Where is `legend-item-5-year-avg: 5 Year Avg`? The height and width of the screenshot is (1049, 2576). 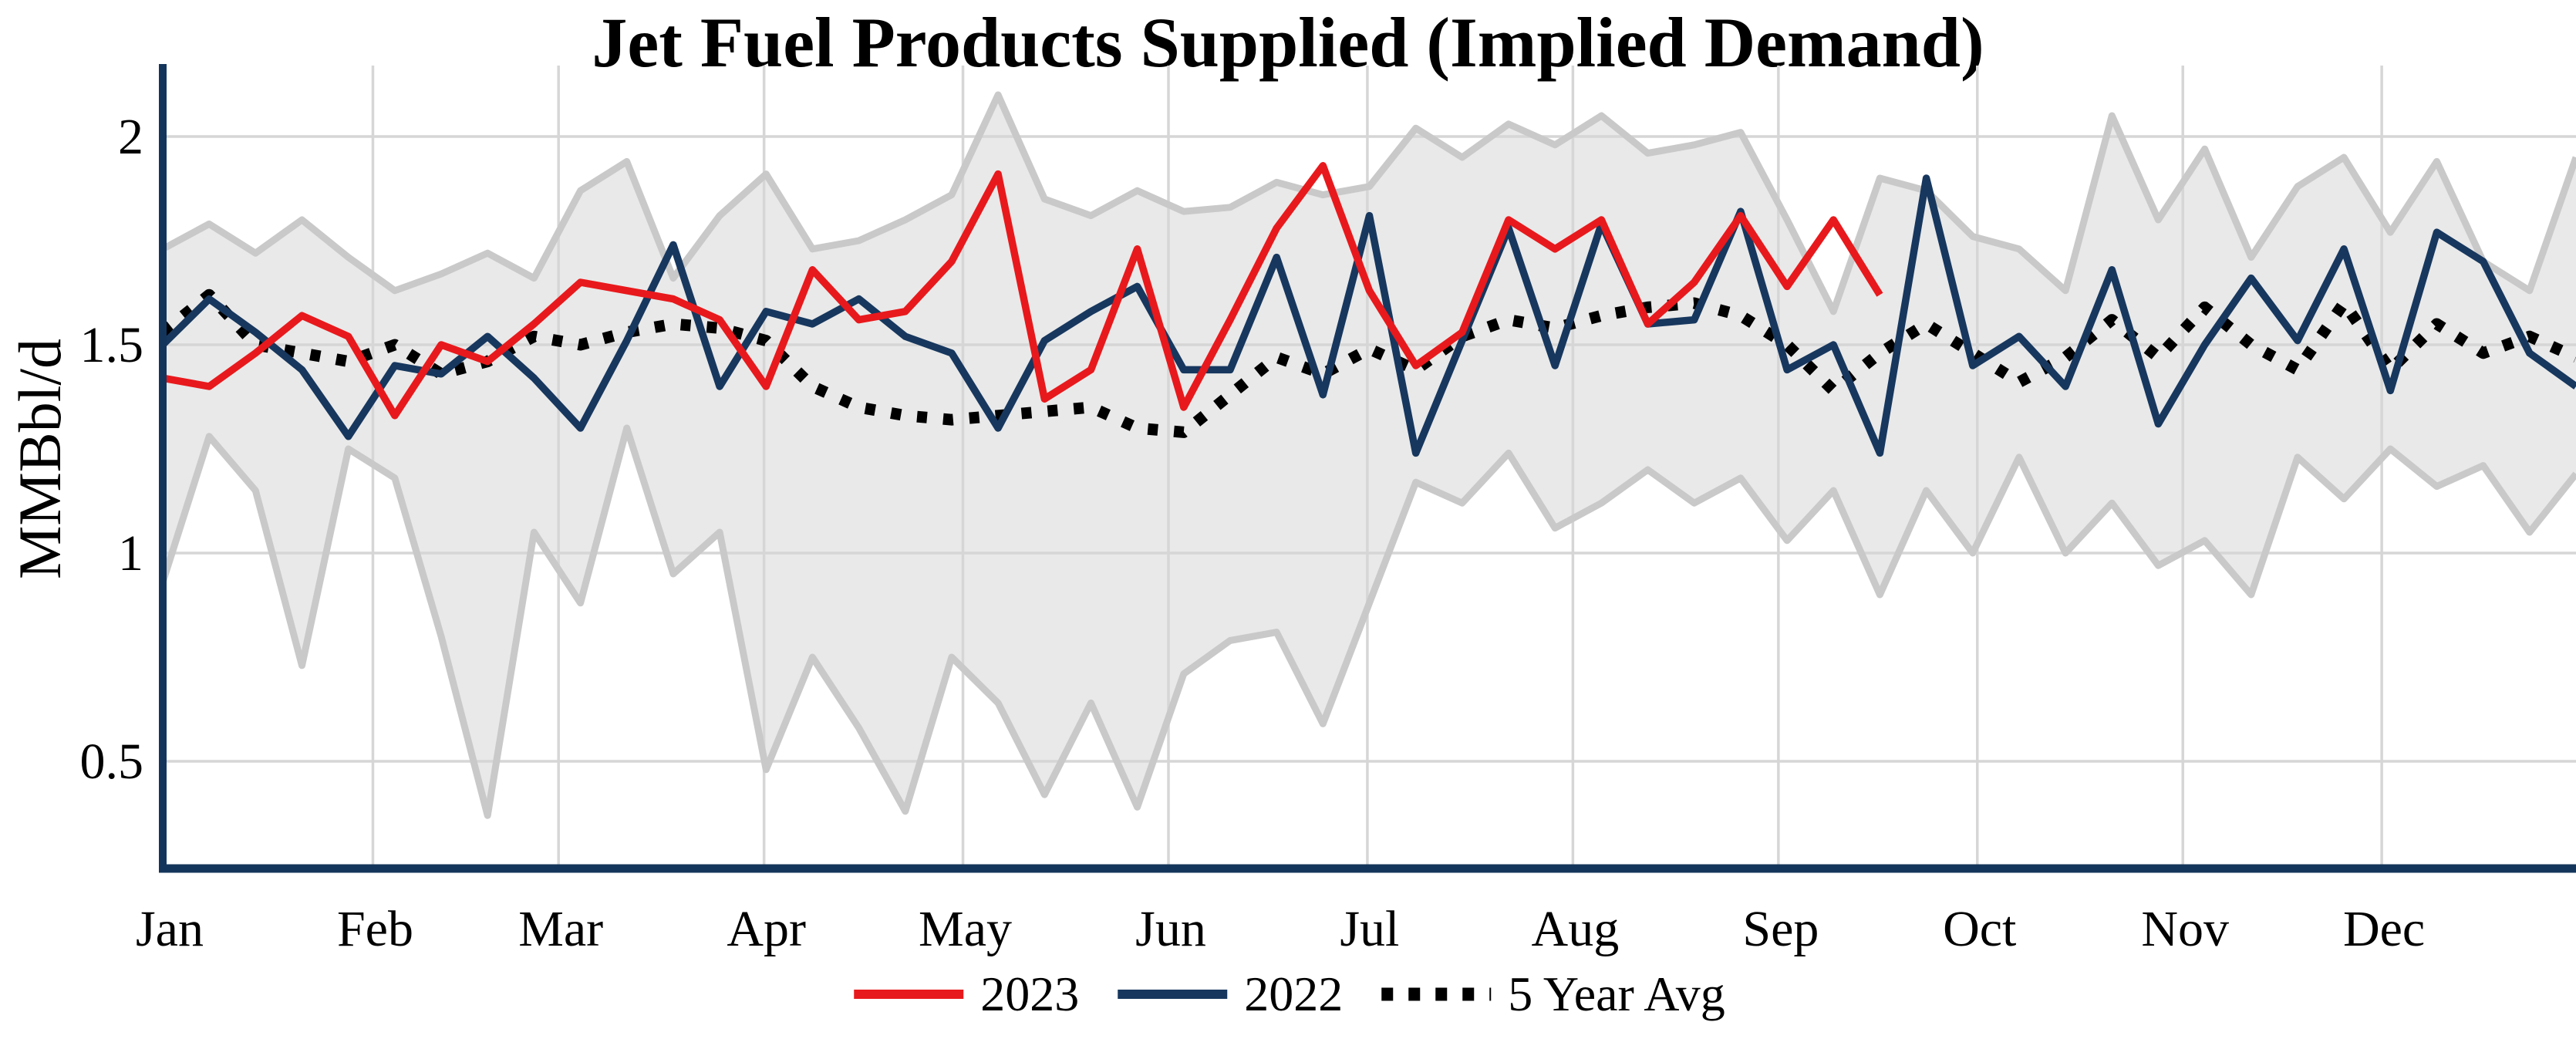
legend-item-5-year-avg: 5 Year Avg is located at coordinates (1551, 994).